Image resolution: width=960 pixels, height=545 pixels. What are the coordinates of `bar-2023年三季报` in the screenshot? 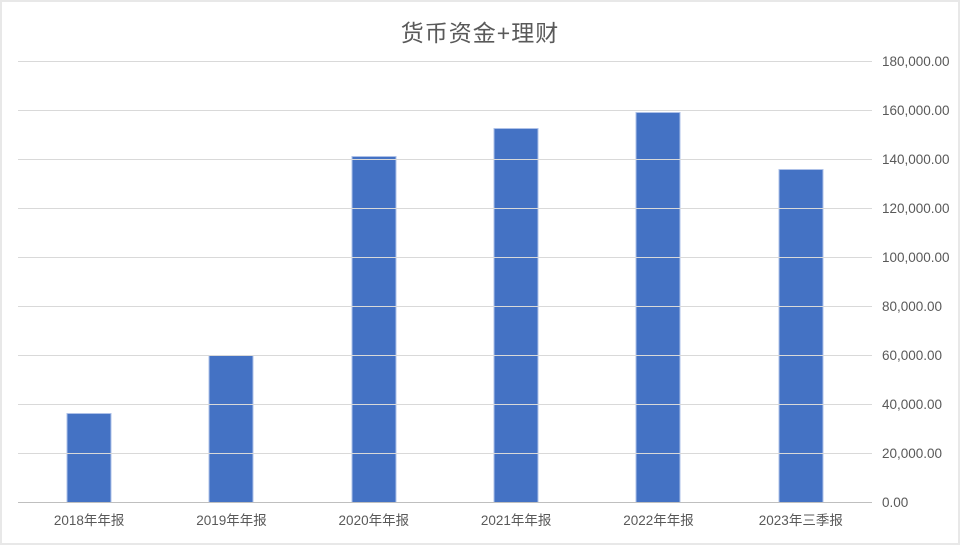 It's located at (801, 336).